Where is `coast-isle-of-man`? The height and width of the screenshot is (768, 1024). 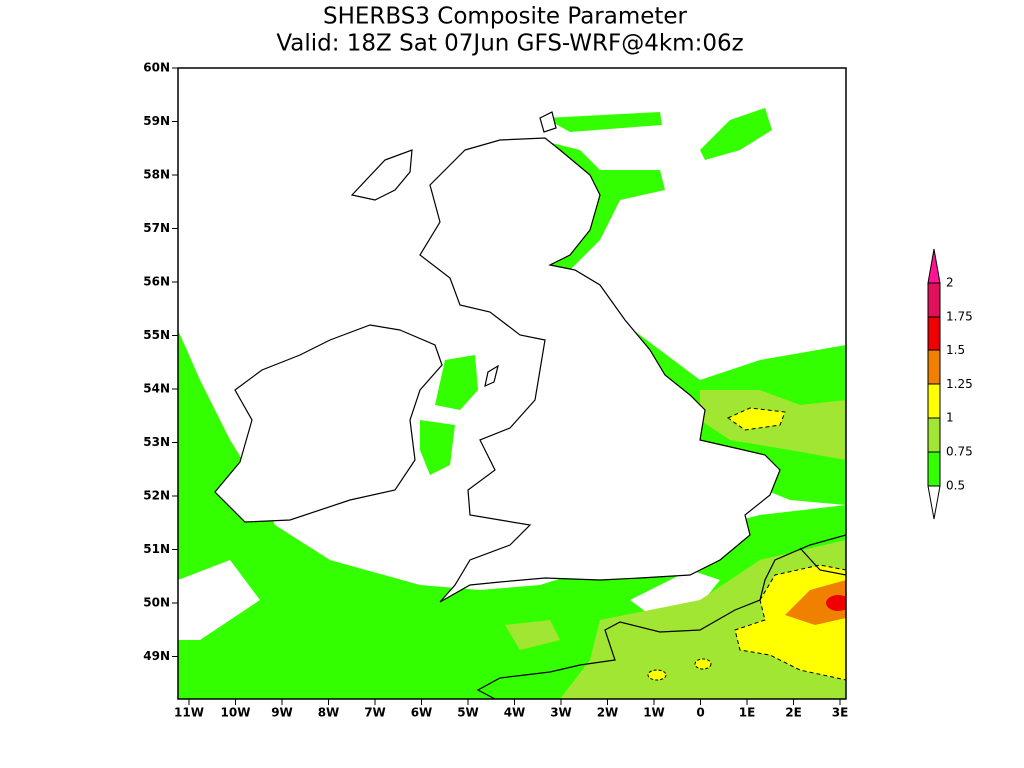
coast-isle-of-man is located at coordinates (491, 376).